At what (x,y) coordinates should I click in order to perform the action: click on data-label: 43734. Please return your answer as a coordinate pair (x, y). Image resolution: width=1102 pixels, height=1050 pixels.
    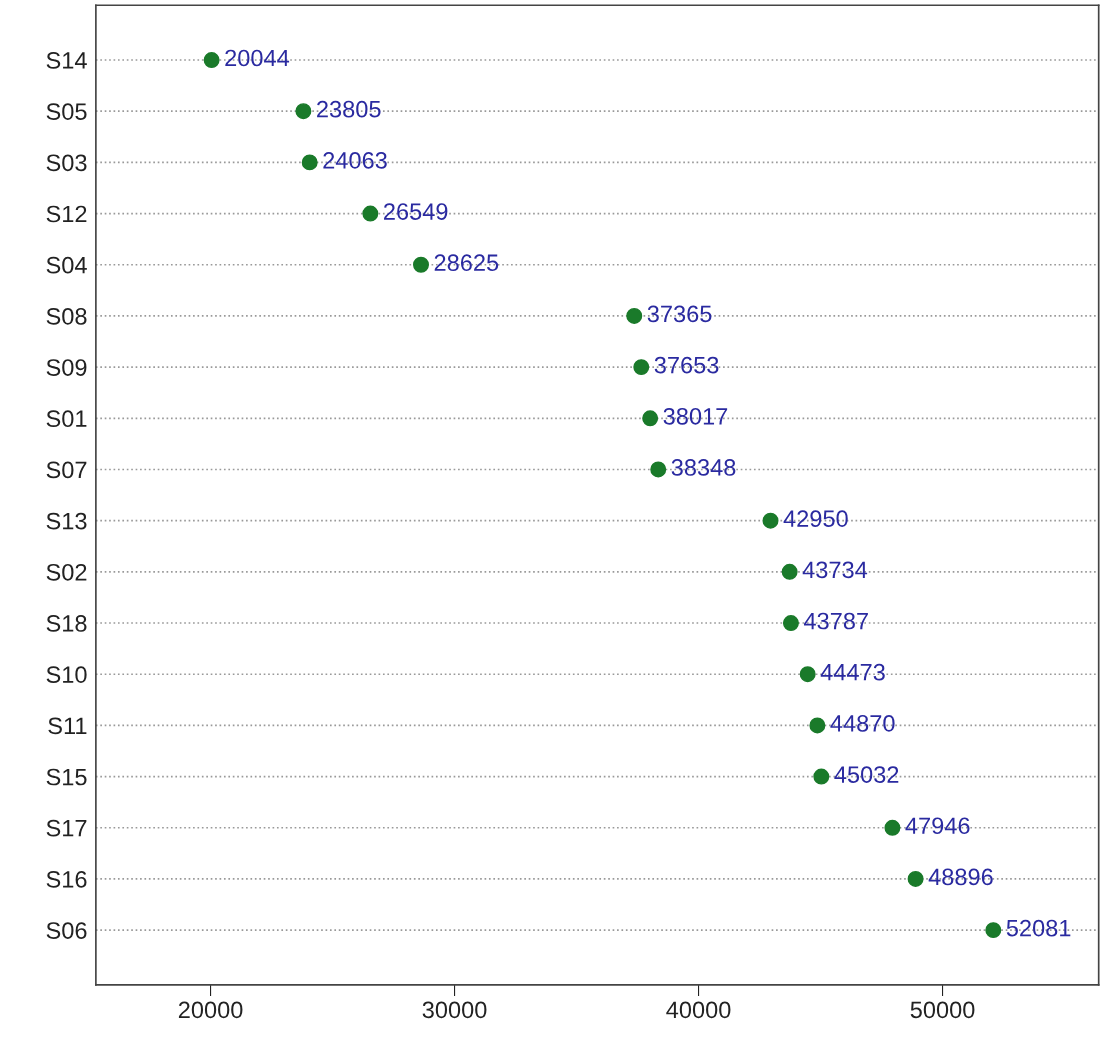
    Looking at the image, I should click on (835, 570).